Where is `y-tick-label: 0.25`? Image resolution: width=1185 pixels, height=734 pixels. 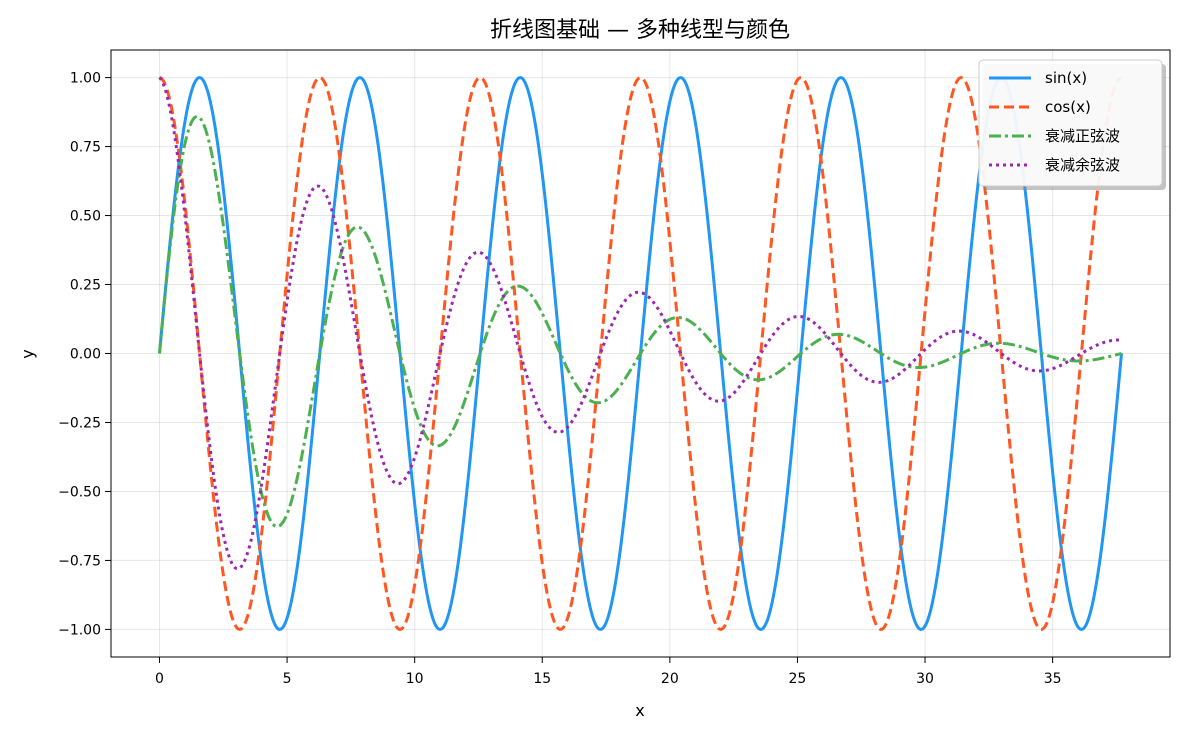 y-tick-label: 0.25 is located at coordinates (85, 286).